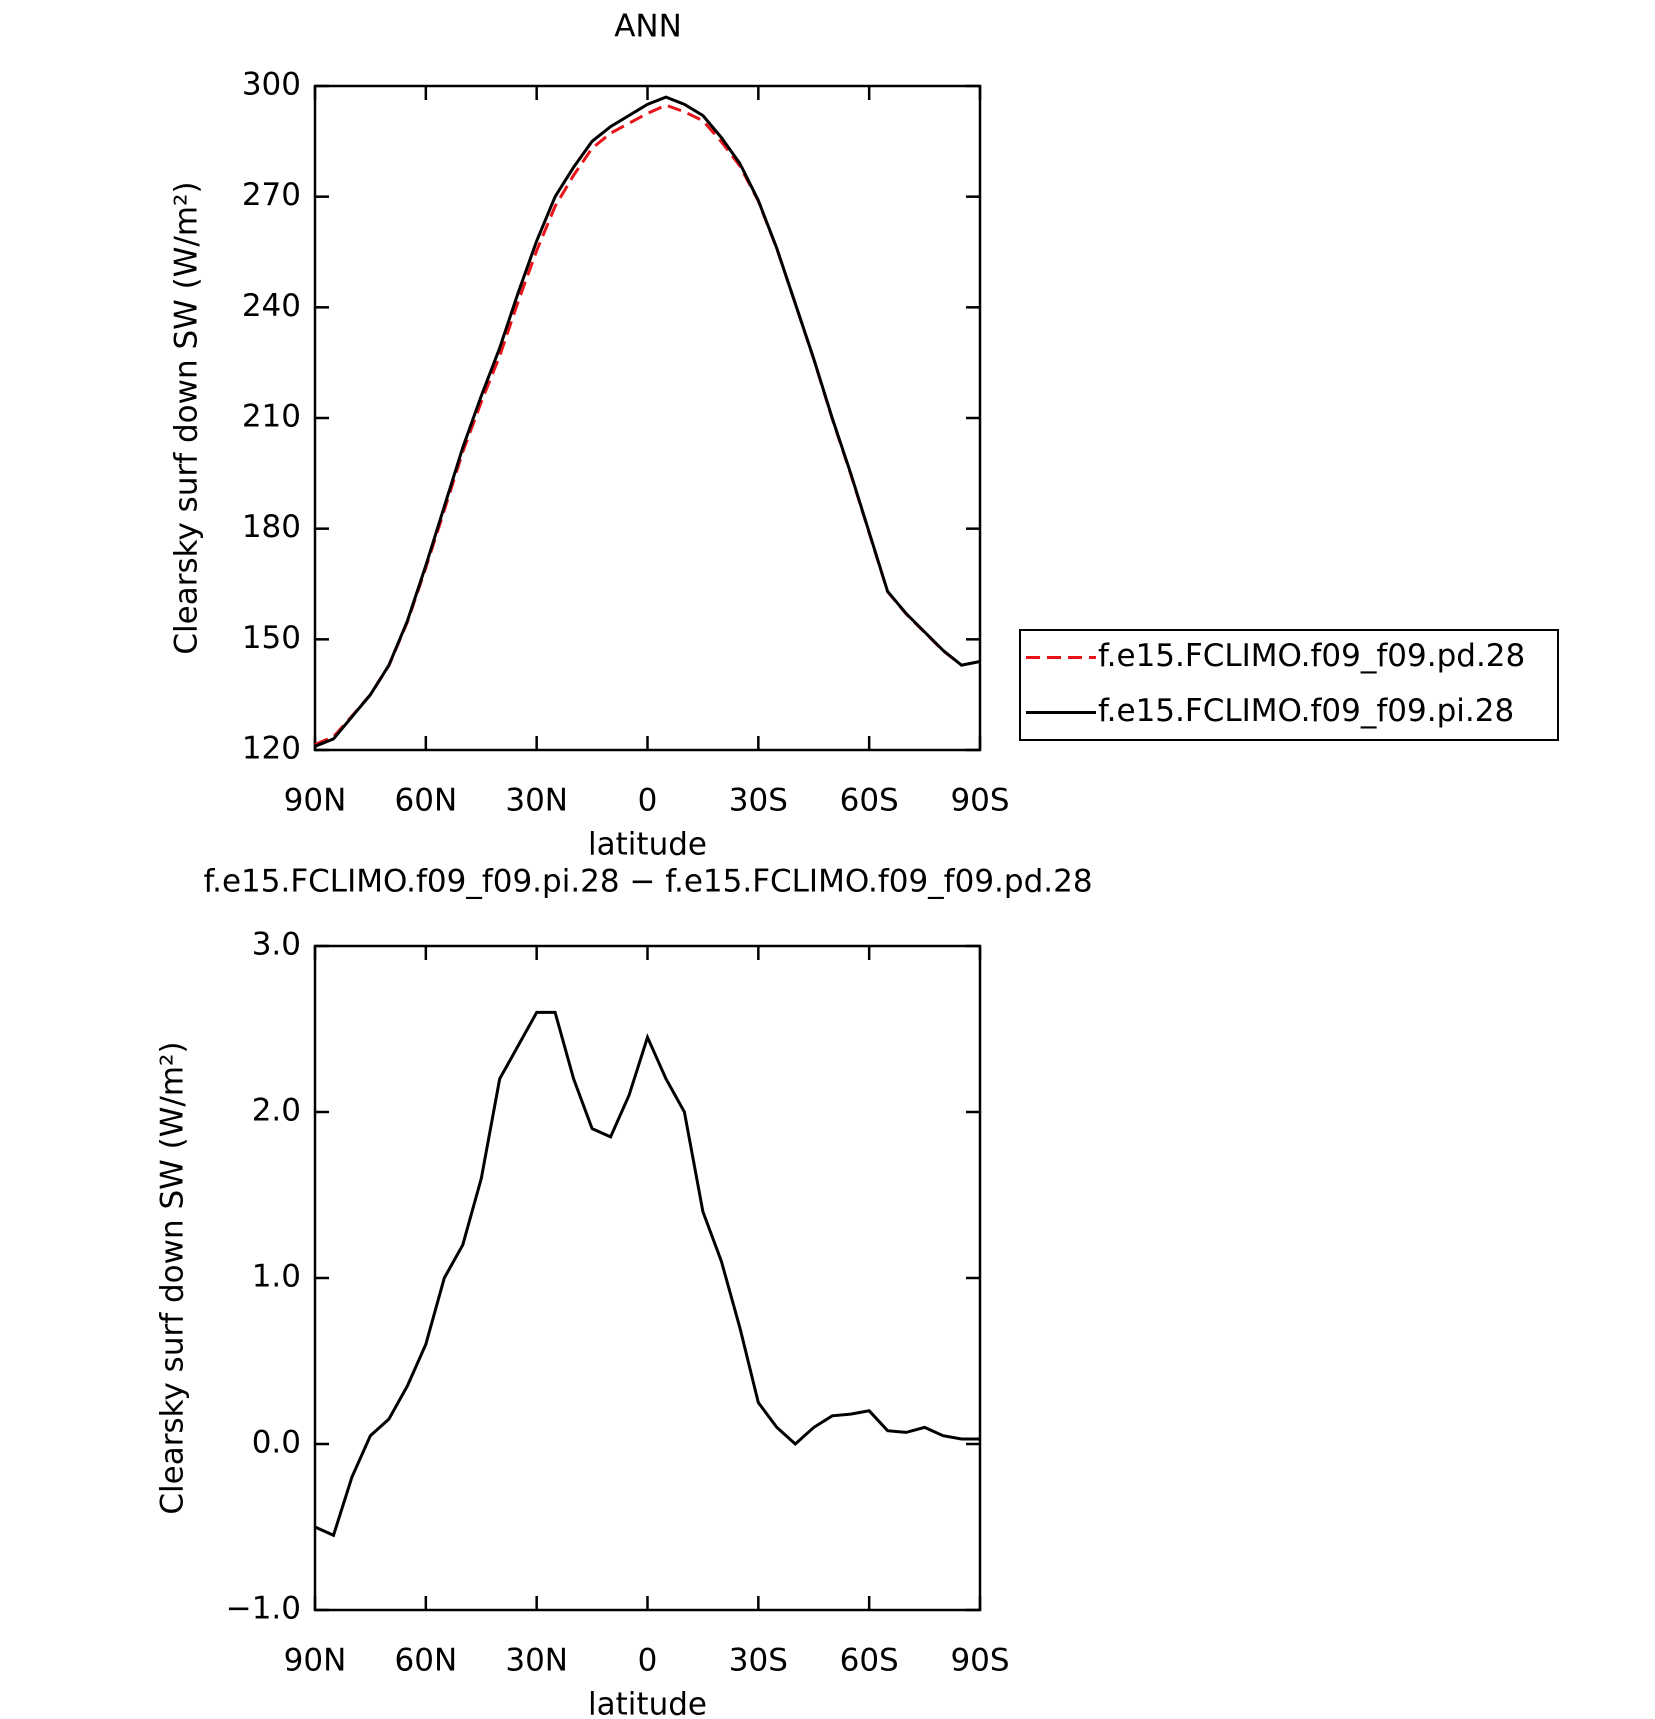 The height and width of the screenshot is (1719, 1655). I want to click on y-tick-label: −1.0, so click(263, 1609).